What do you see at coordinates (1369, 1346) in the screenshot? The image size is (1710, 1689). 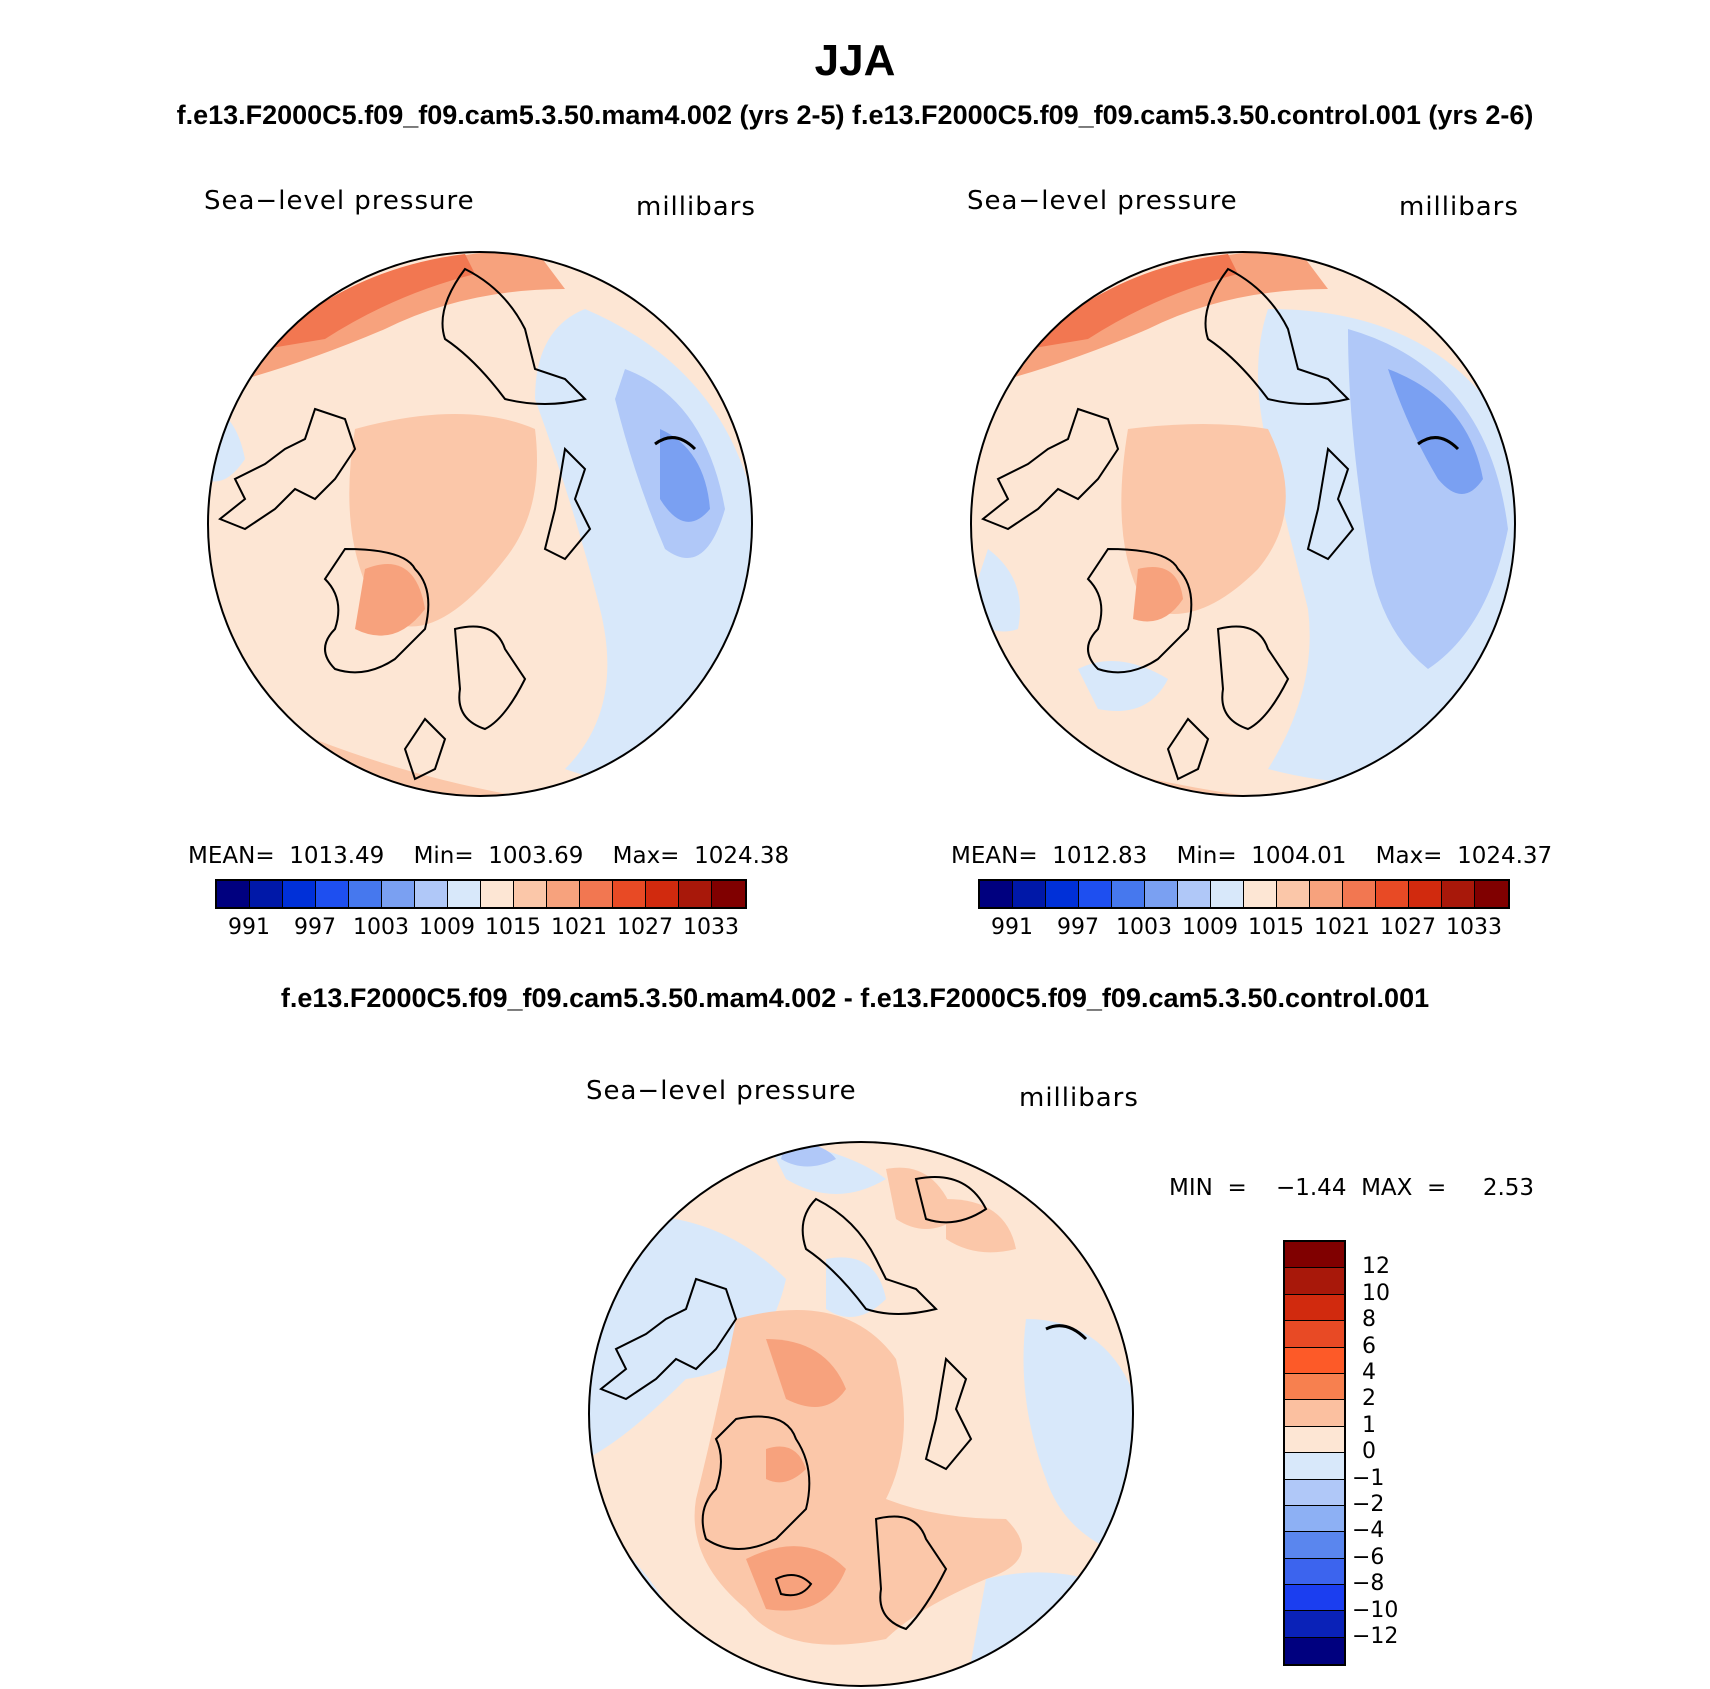 I see `colorbar-tick-label: 6` at bounding box center [1369, 1346].